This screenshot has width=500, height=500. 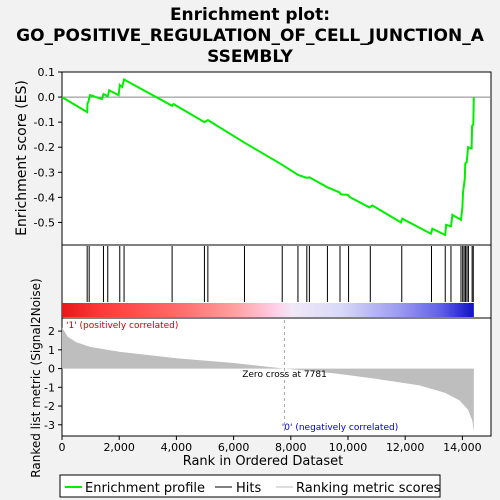 What do you see at coordinates (49, 425) in the screenshot?
I see `metric-y-tick-label: -3` at bounding box center [49, 425].